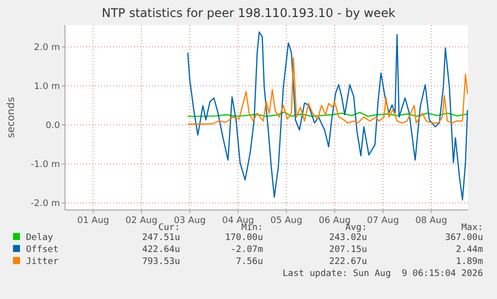 The height and width of the screenshot is (299, 497). What do you see at coordinates (43, 262) in the screenshot?
I see `legend-label: Jitter` at bounding box center [43, 262].